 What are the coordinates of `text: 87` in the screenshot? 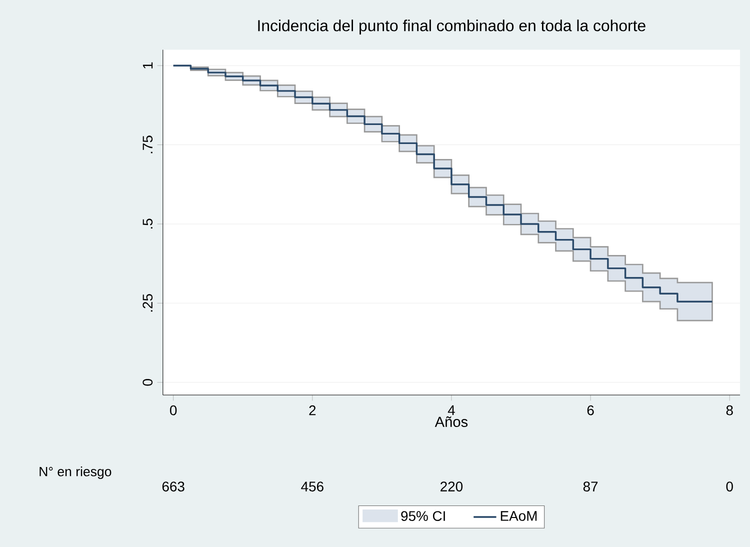 It's located at (590, 486).